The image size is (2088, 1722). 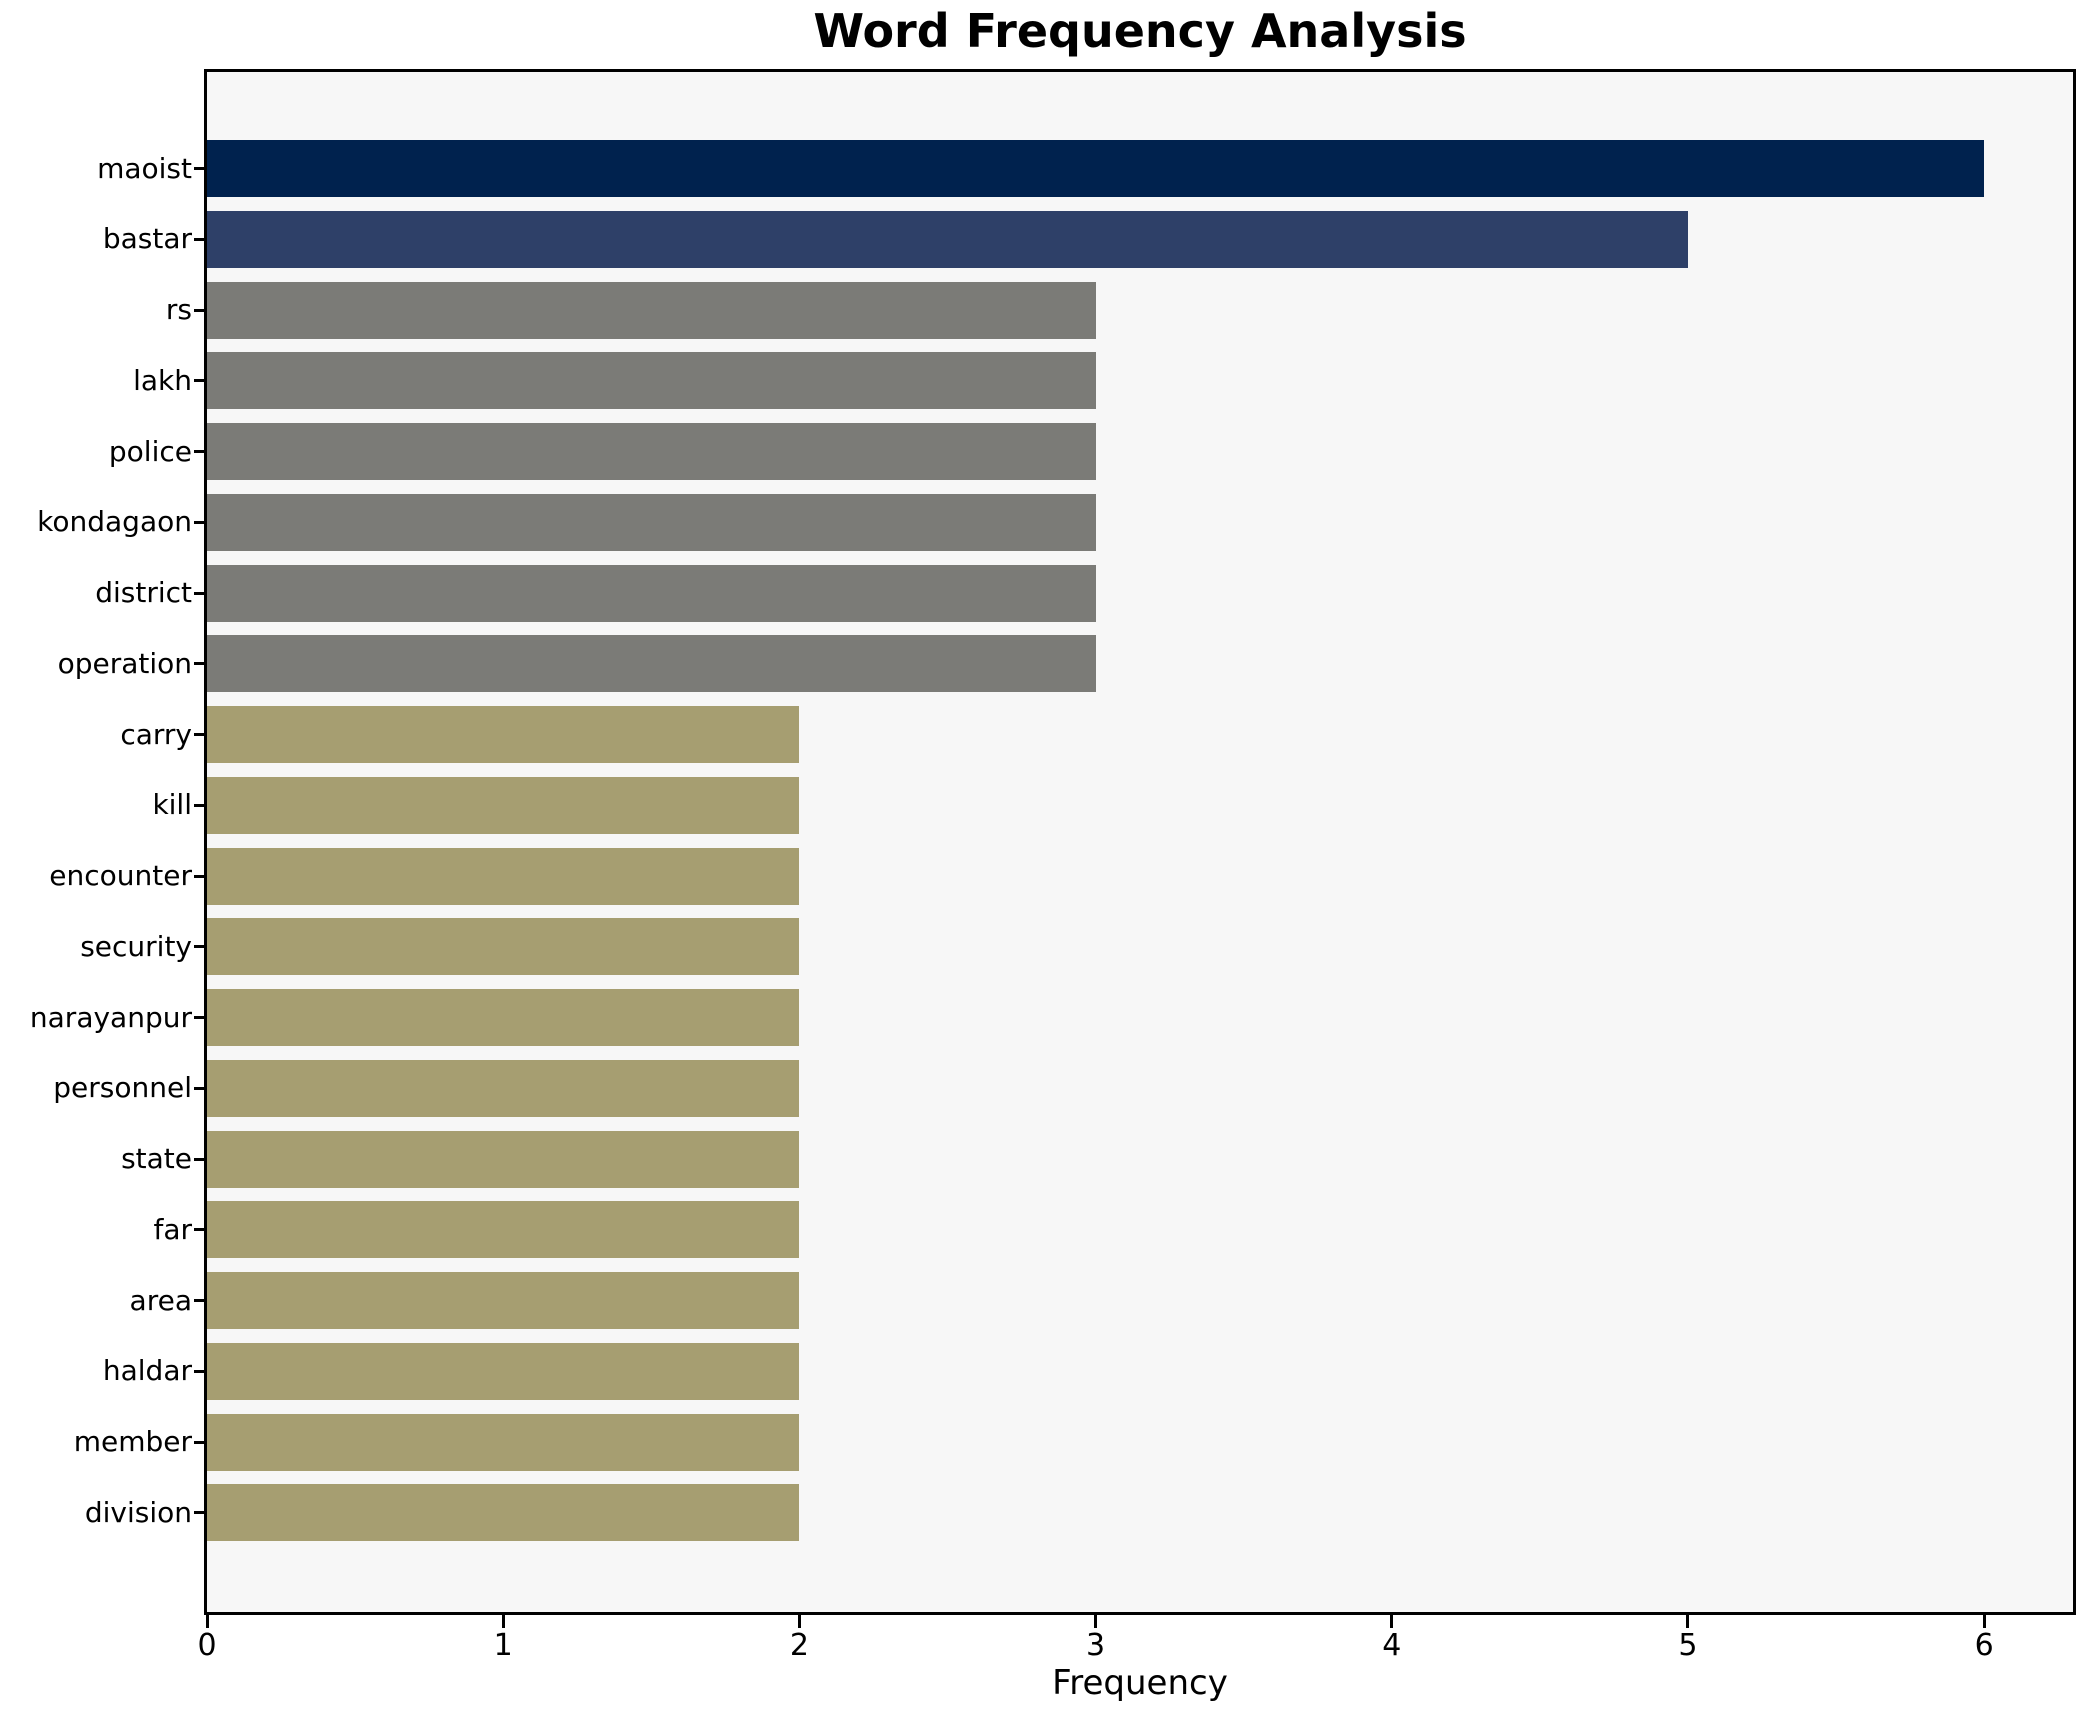 I want to click on chart-title: Word Frequency Analysis, so click(x=1140, y=31).